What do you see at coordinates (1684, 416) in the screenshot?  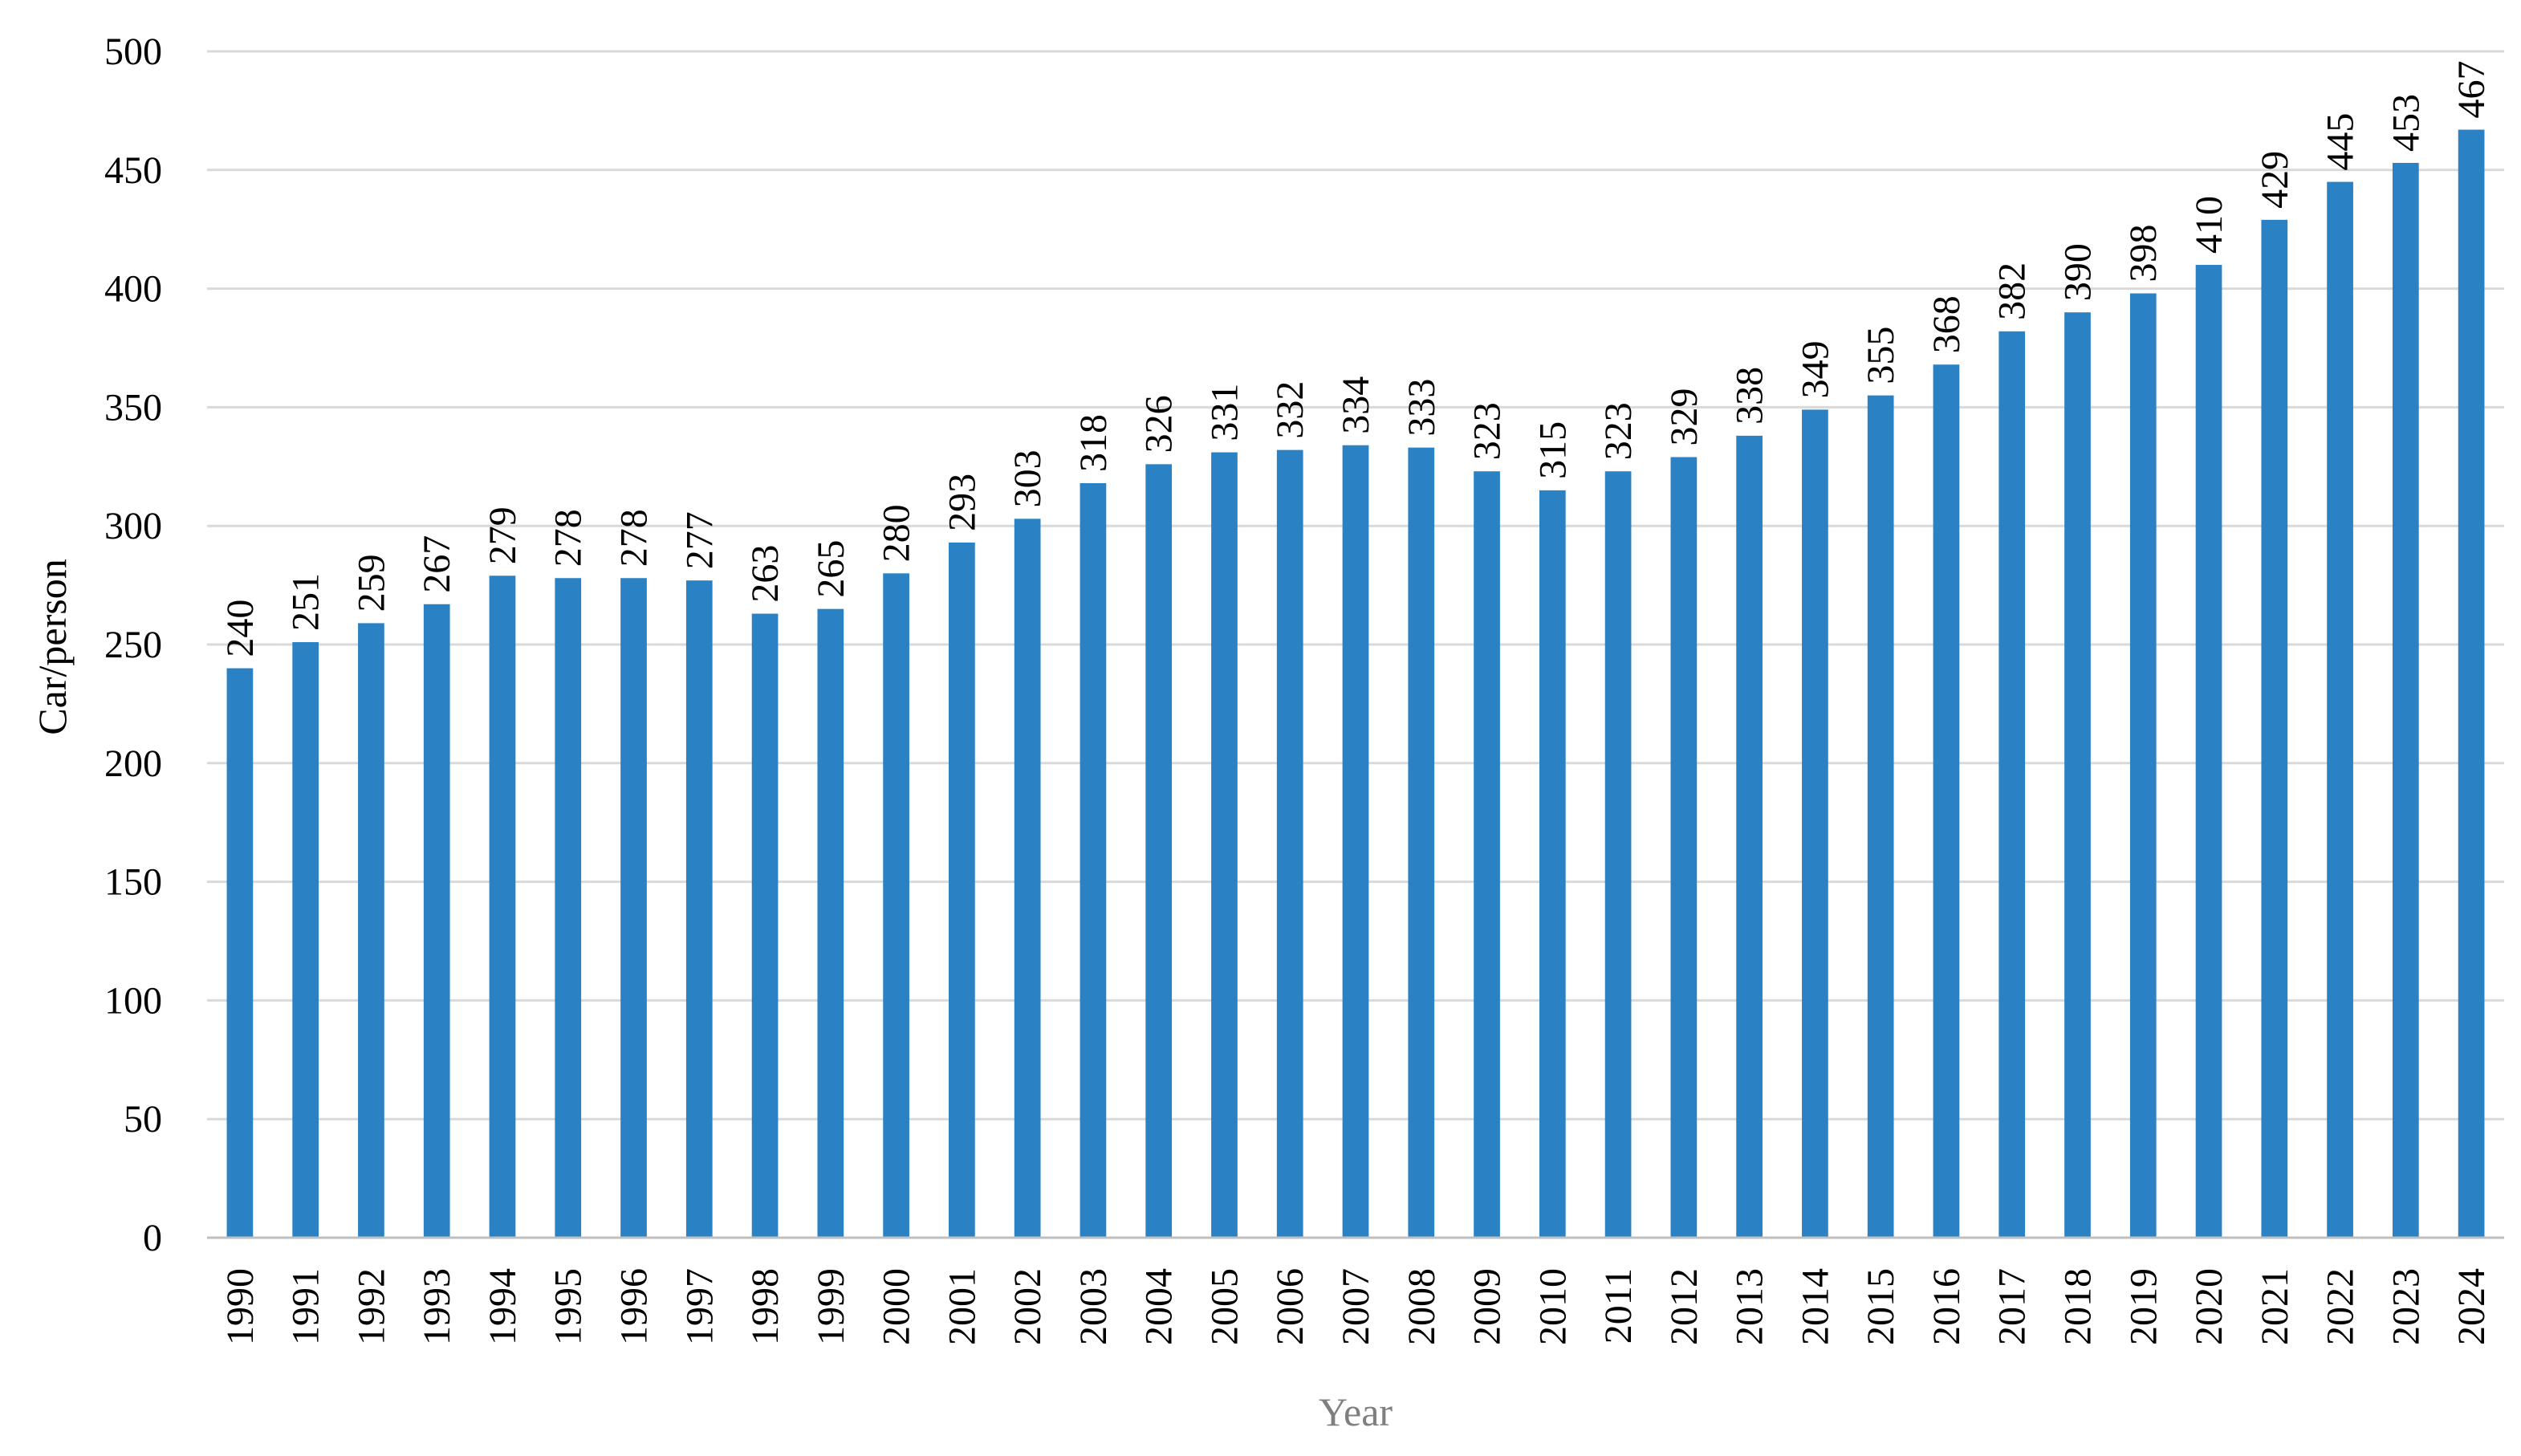 I see `data-label: 329` at bounding box center [1684, 416].